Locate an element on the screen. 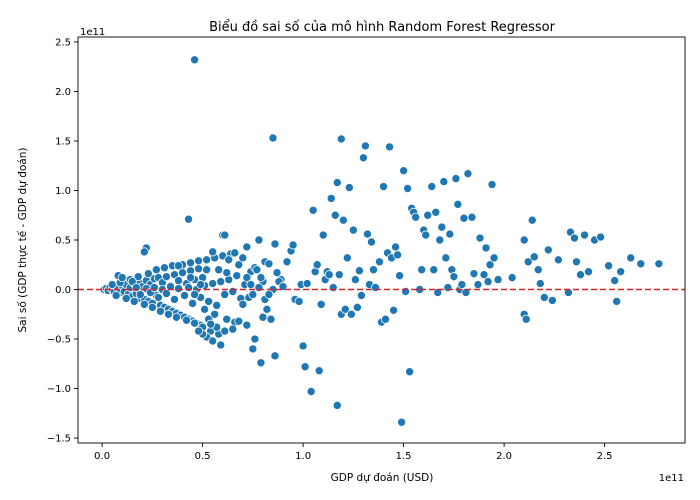 This screenshot has width=700, height=500. x-tick-label: 1.0 is located at coordinates (303, 456).